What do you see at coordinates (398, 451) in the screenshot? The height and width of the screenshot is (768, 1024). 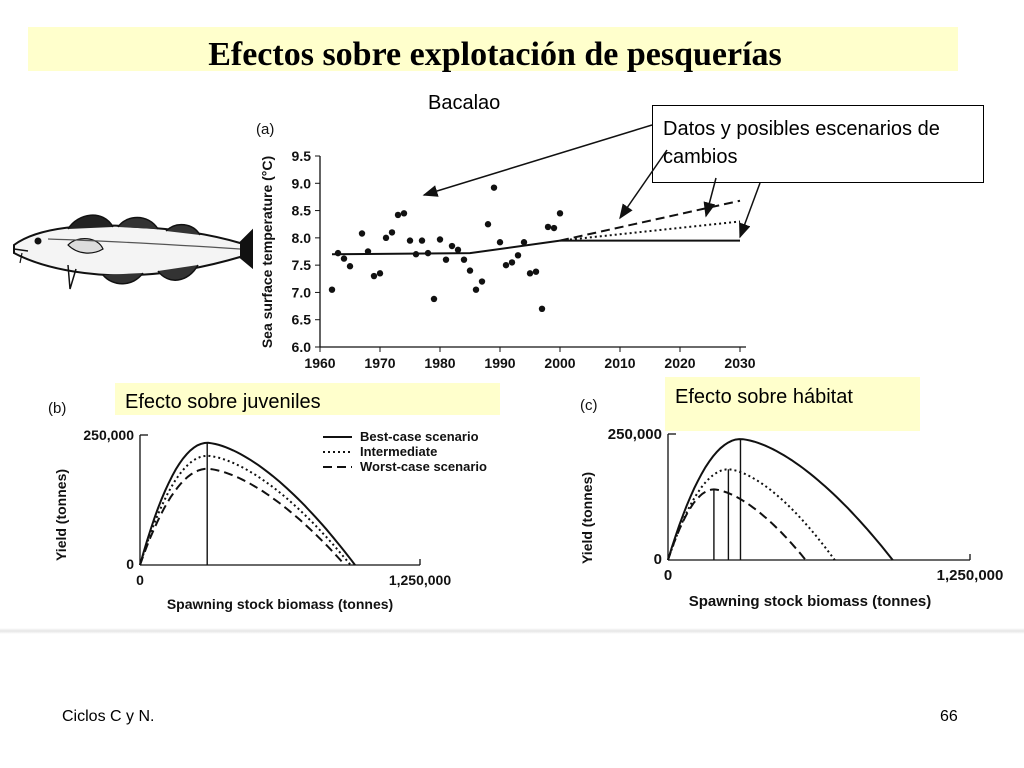 I see `legend-label: Intermediate` at bounding box center [398, 451].